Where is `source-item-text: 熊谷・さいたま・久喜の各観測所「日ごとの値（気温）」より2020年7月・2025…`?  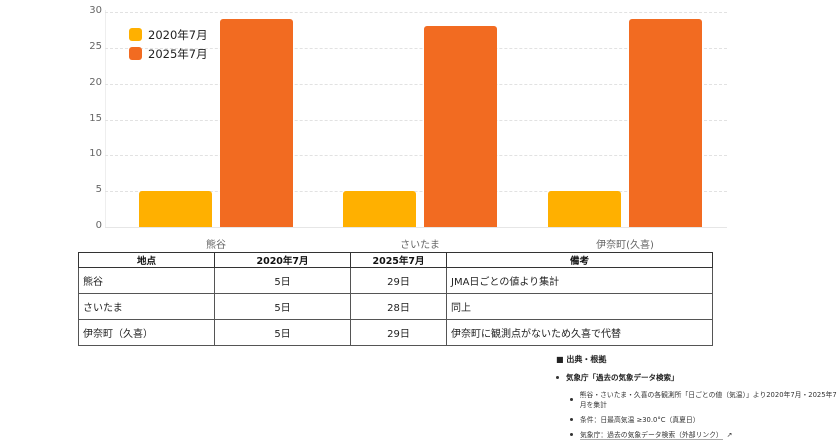 source-item-text: 熊谷・さいたま・久喜の各観測所「日ごとの値（気温）」より2020年7月・2025… is located at coordinates (708, 400).